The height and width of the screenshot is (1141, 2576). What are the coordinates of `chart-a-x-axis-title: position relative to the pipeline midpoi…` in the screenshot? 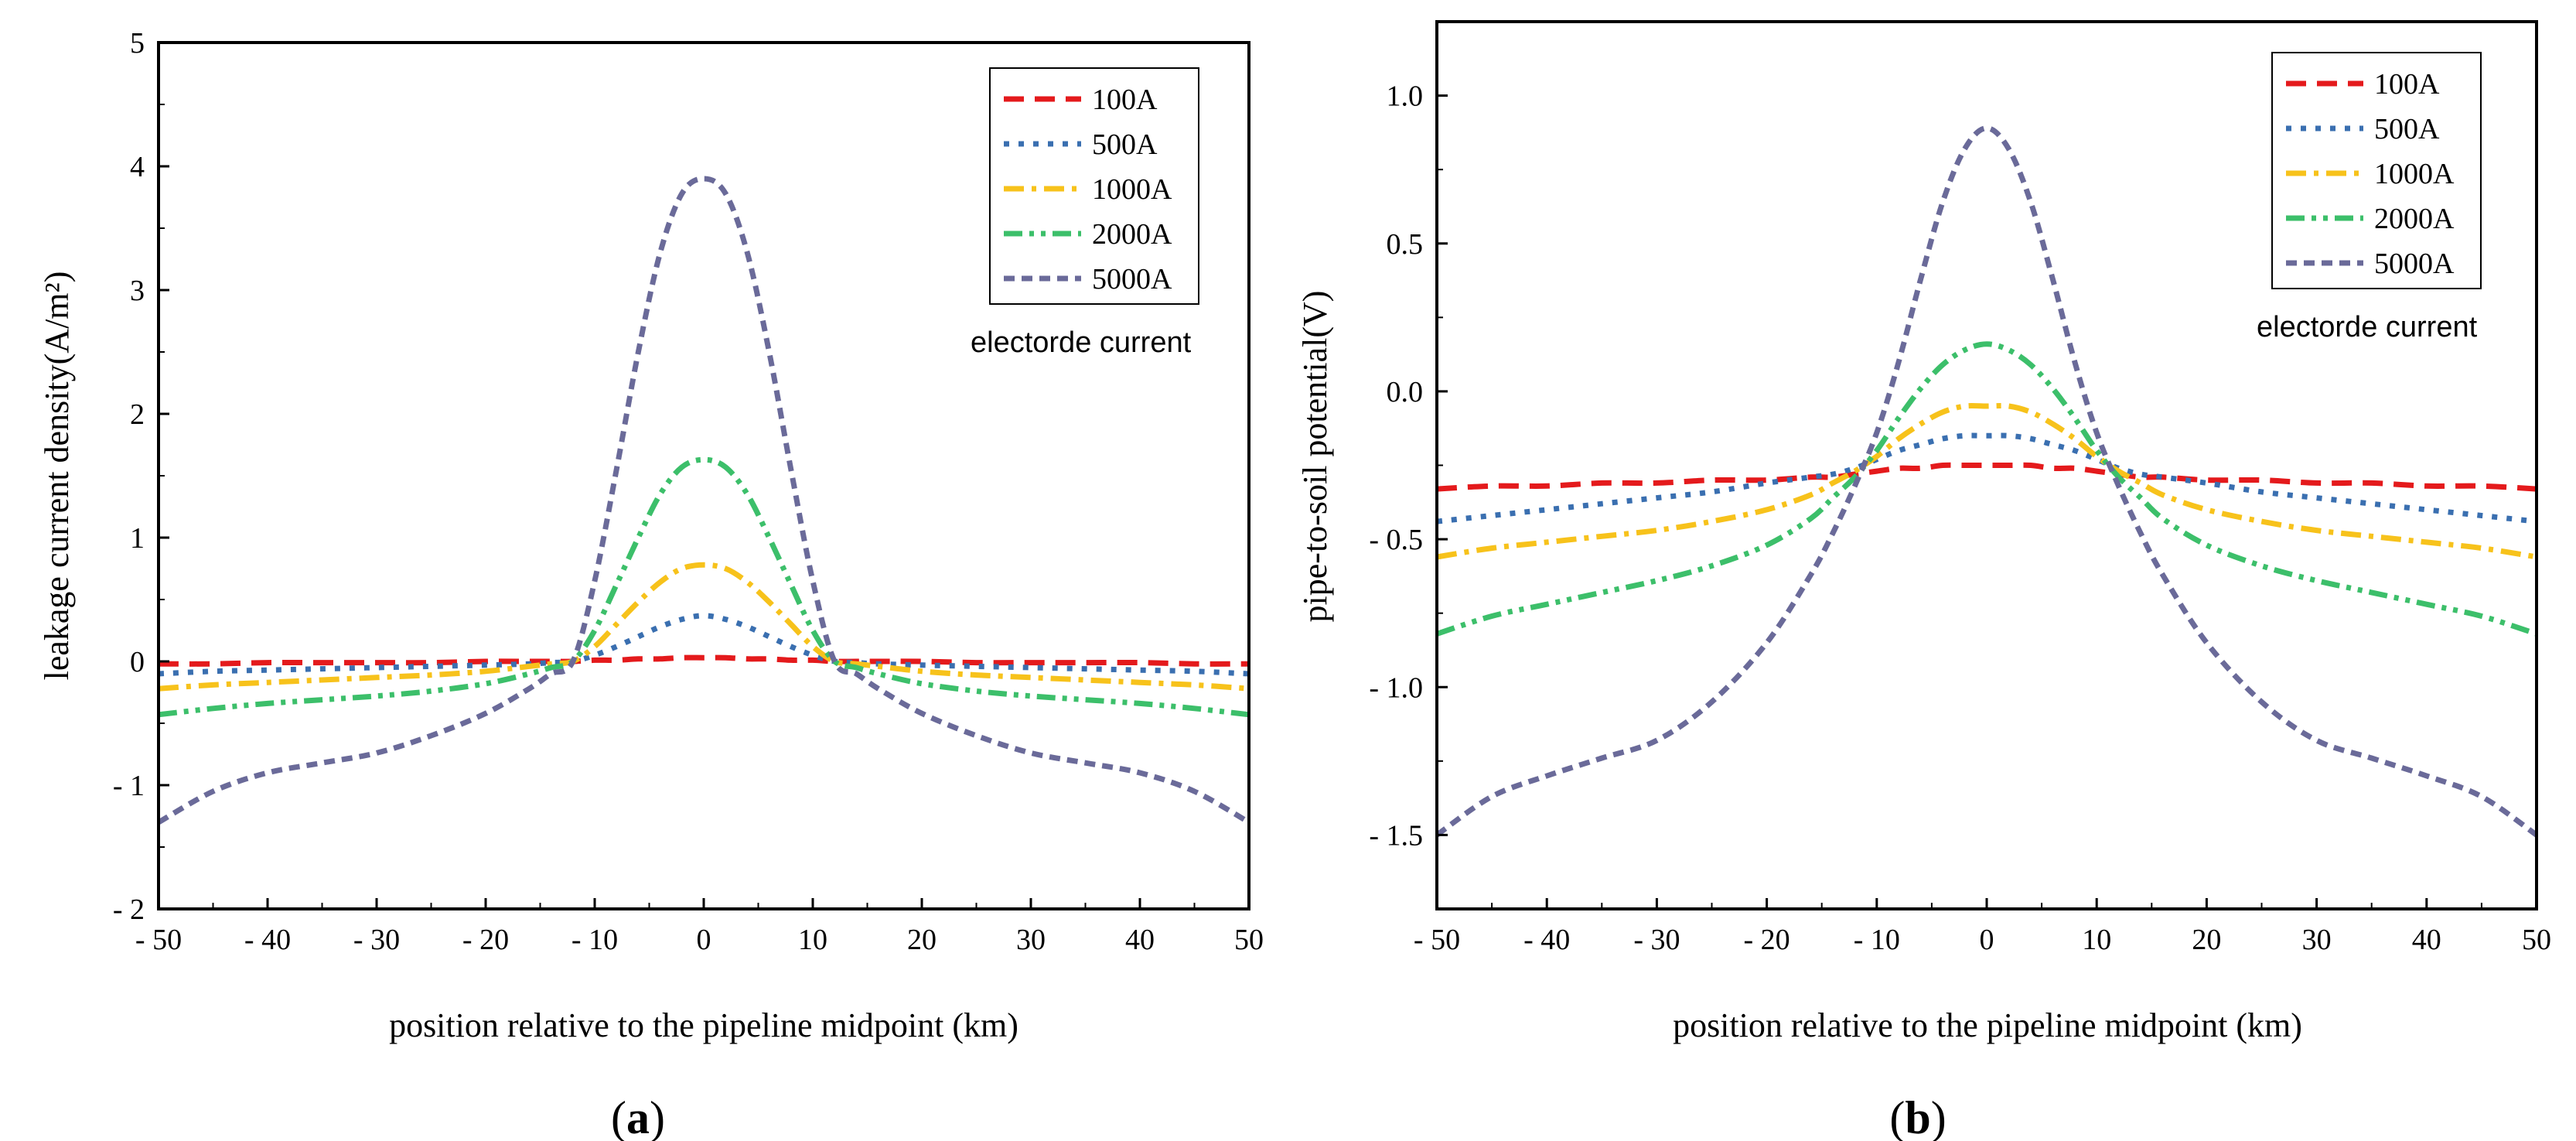 It's located at (704, 1025).